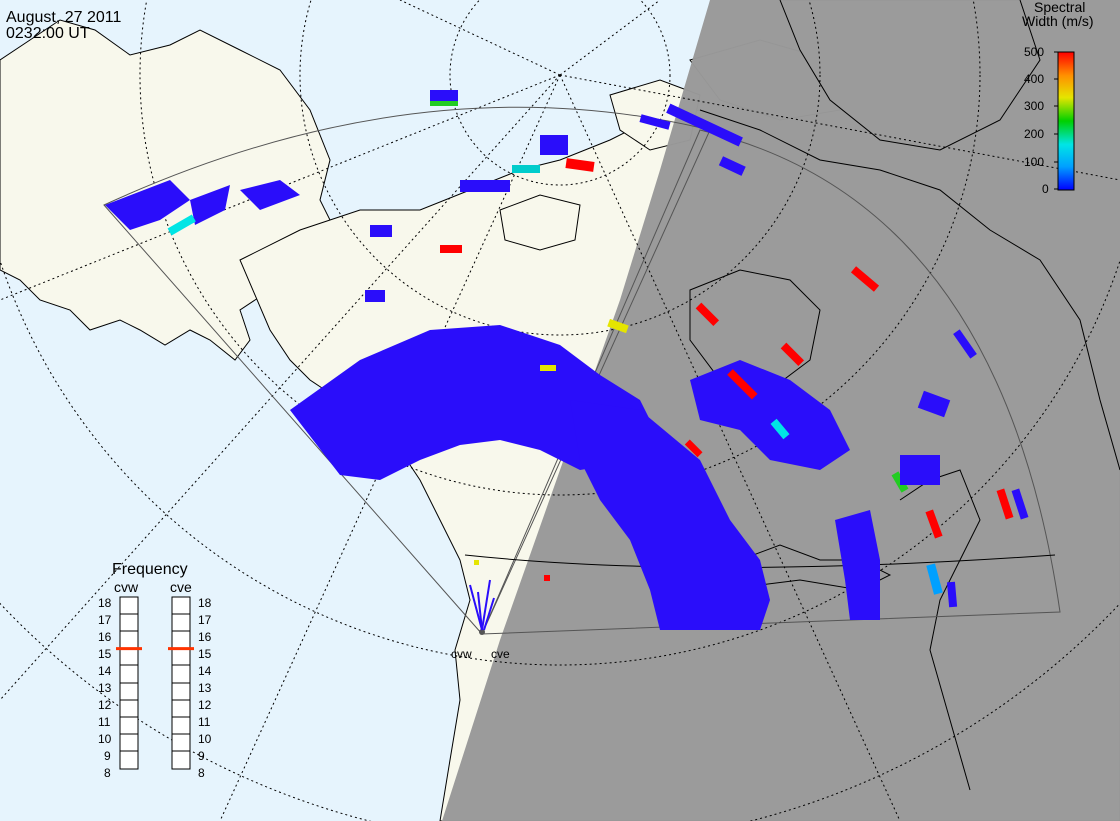 Image resolution: width=1120 pixels, height=821 pixels. Describe the element at coordinates (105, 688) in the screenshot. I see `freq-tick-left-13: 13` at that location.